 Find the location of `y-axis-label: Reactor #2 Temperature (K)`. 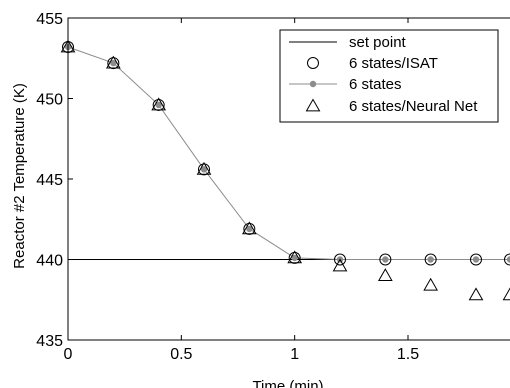

y-axis-label: Reactor #2 Temperature (K) is located at coordinates (19, 176).